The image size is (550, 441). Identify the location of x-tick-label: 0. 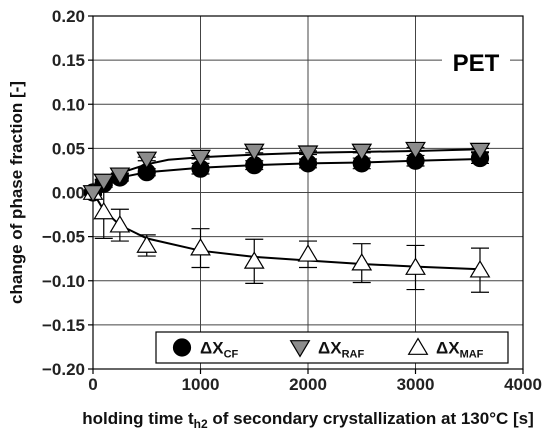
(92, 384).